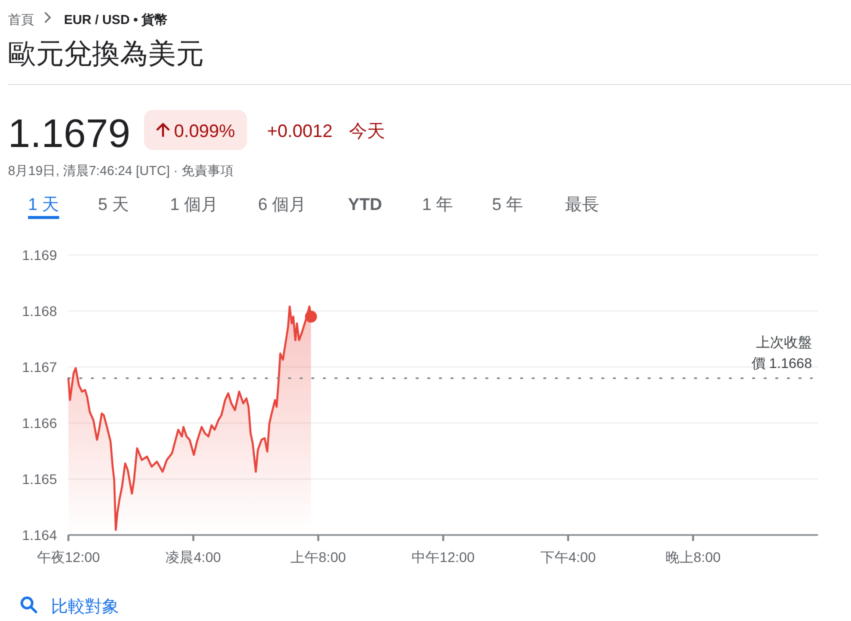  I want to click on x-tick-label: 凌晨4:00, so click(194, 557).